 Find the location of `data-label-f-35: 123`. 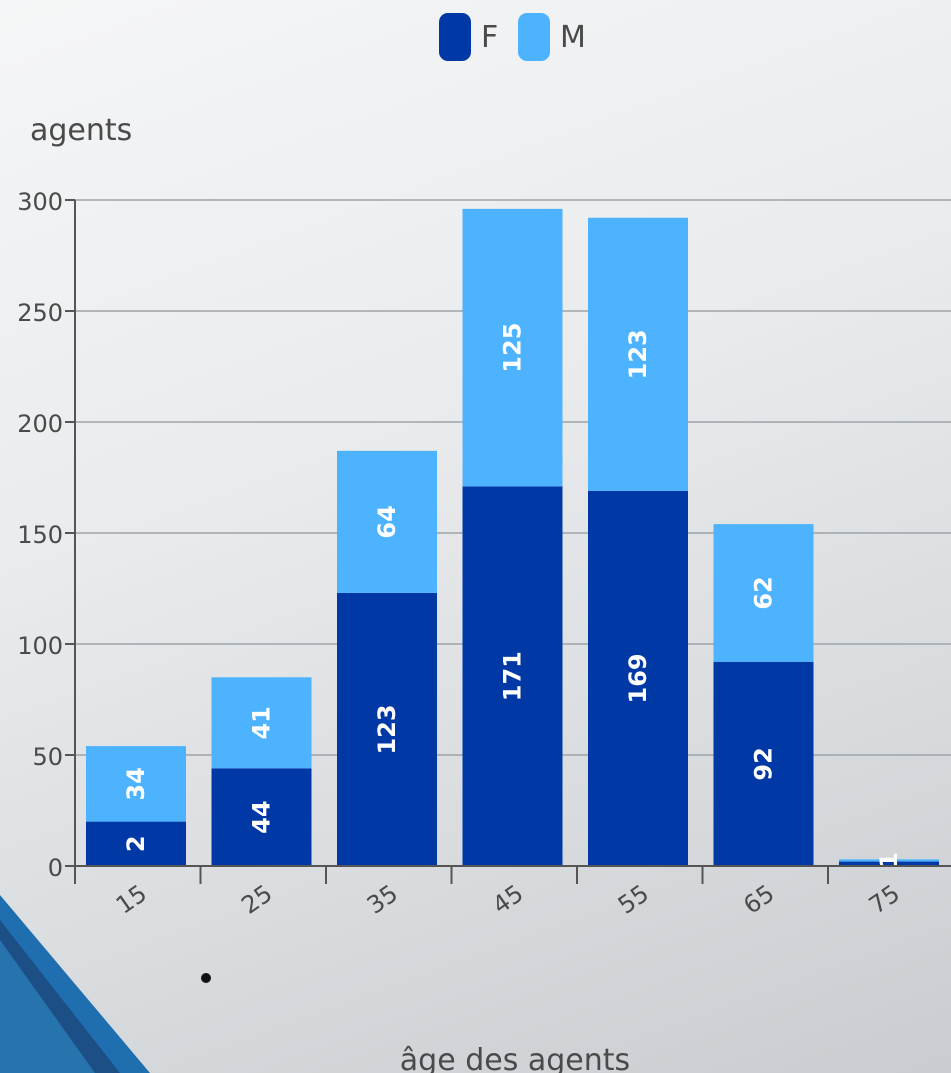

data-label-f-35: 123 is located at coordinates (387, 729).